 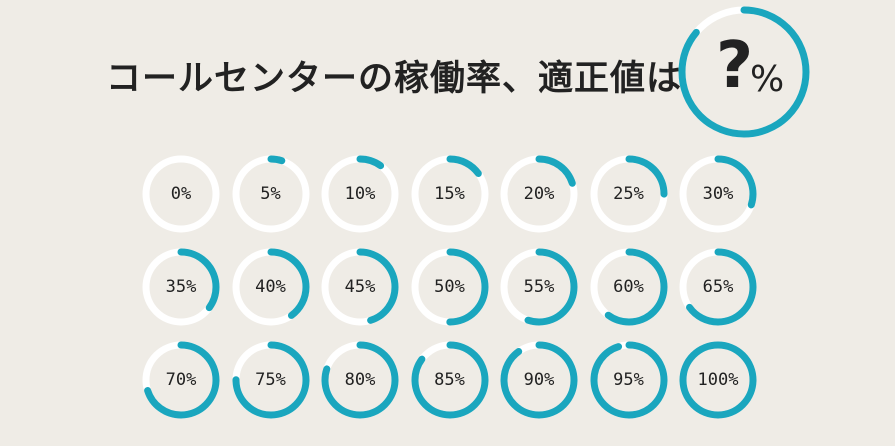 I want to click on utilization-ring: 70%, so click(x=181, y=380).